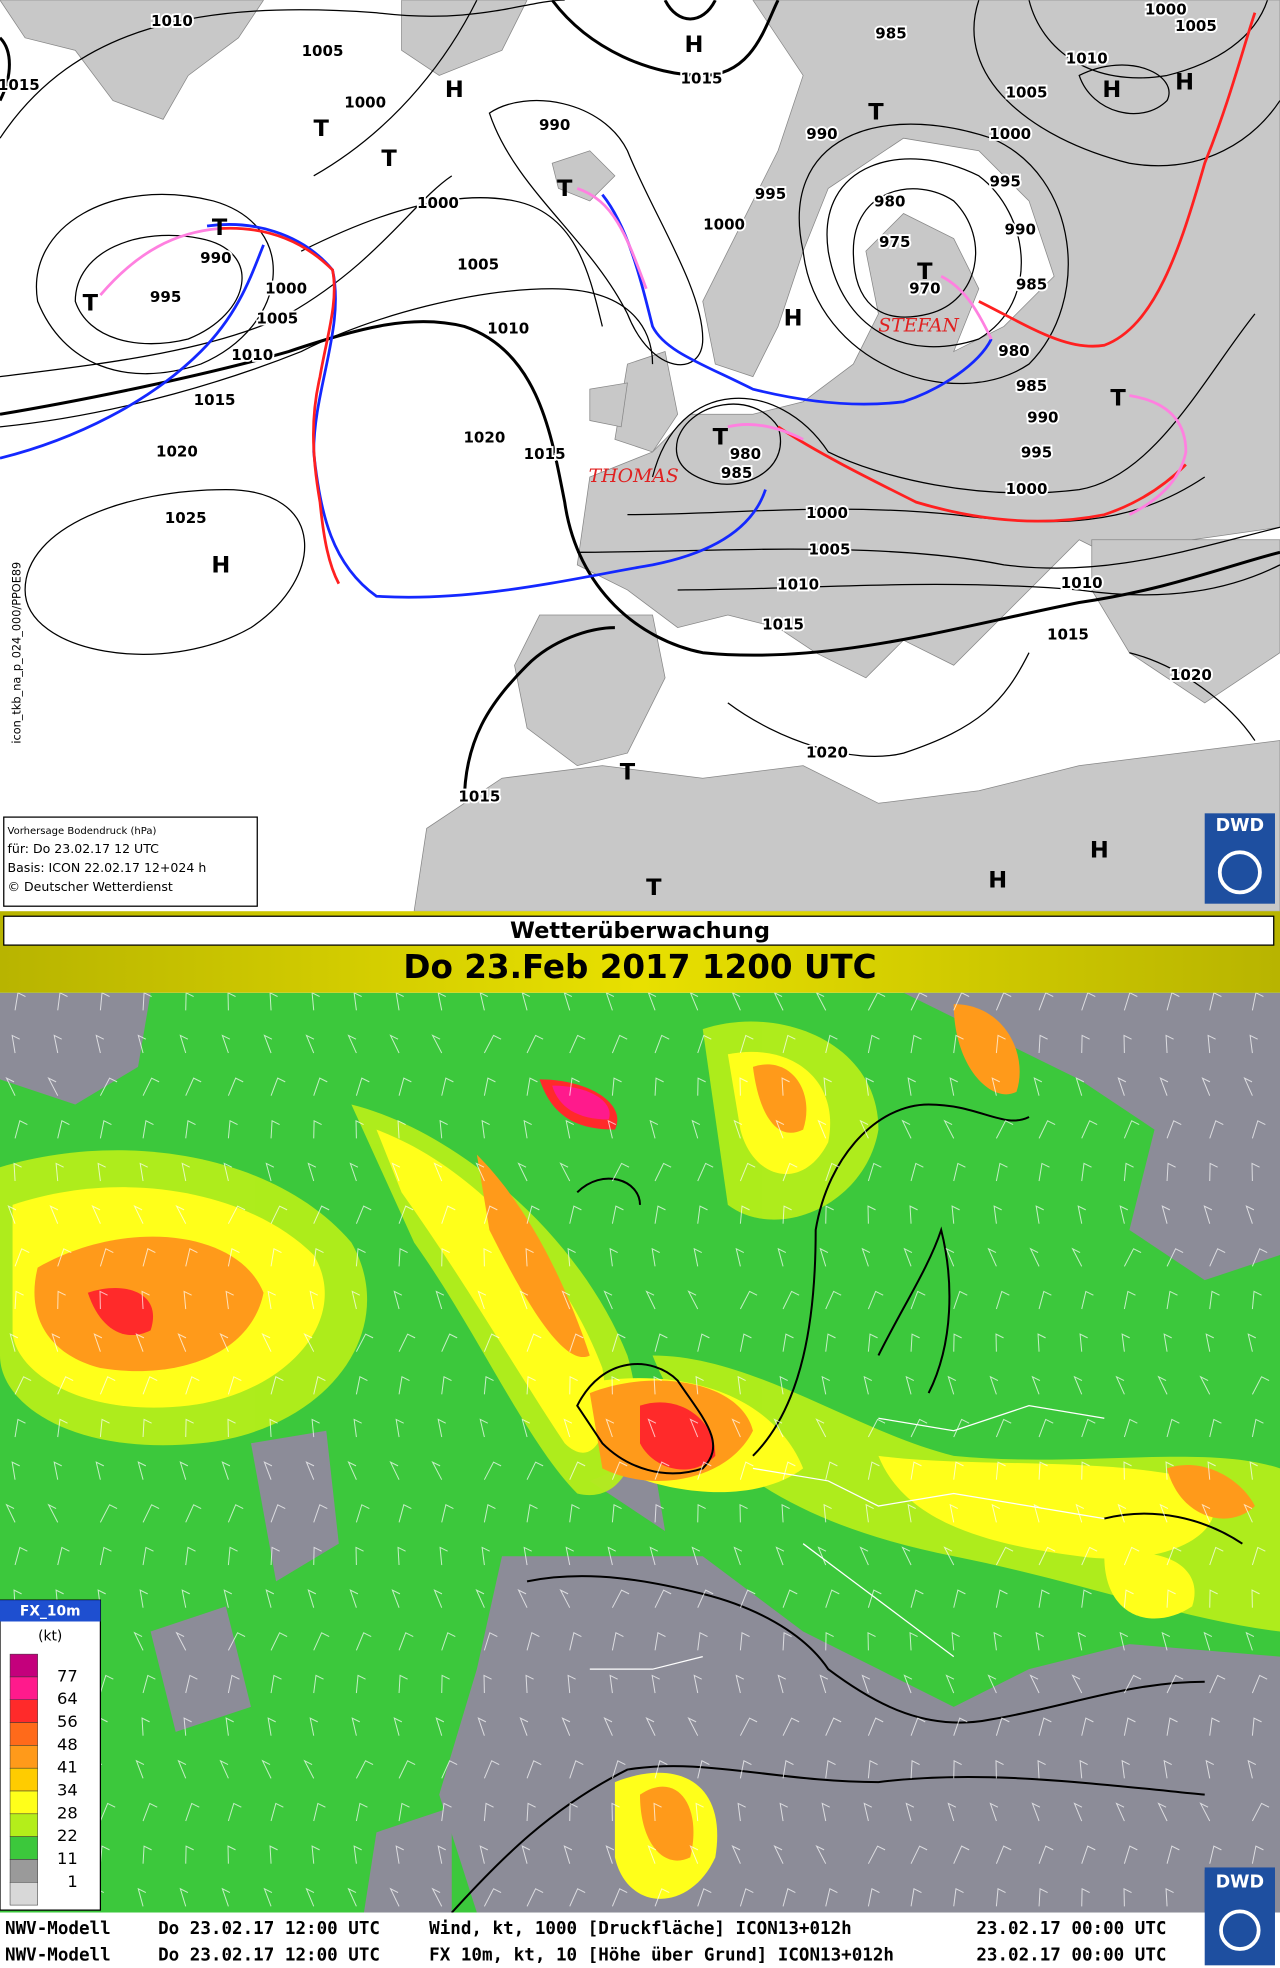 The height and width of the screenshot is (1968, 1280). What do you see at coordinates (639, 930) in the screenshot?
I see `header-title-box` at bounding box center [639, 930].